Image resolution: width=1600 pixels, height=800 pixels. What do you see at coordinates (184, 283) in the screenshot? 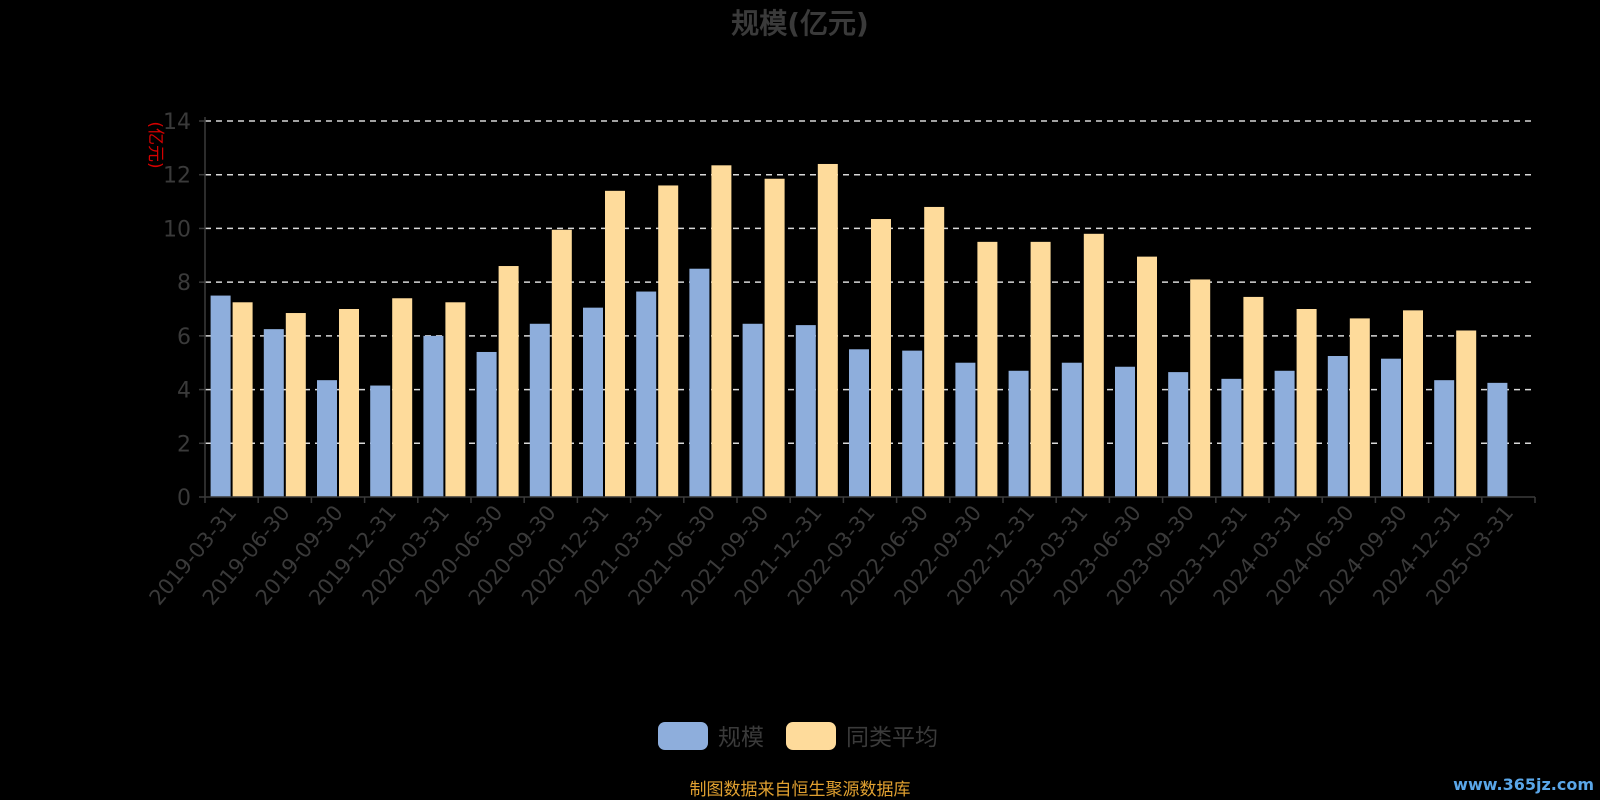
I see `y-tick-label-8: 8` at bounding box center [184, 283].